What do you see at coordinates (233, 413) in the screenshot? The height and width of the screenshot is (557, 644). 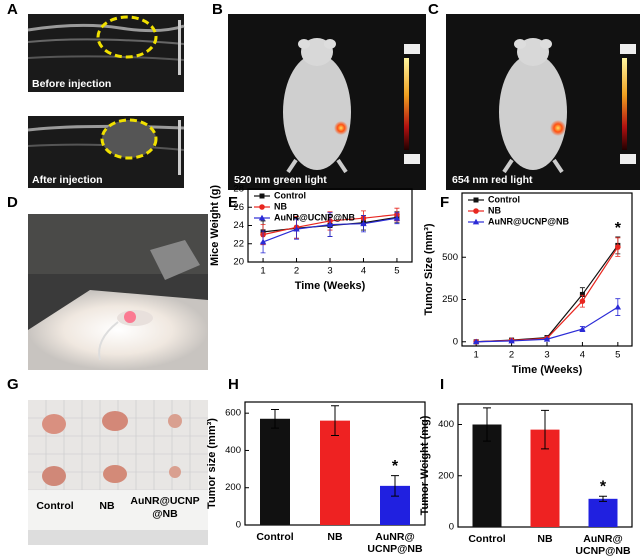 I see `y-tick-label: 600` at bounding box center [233, 413].